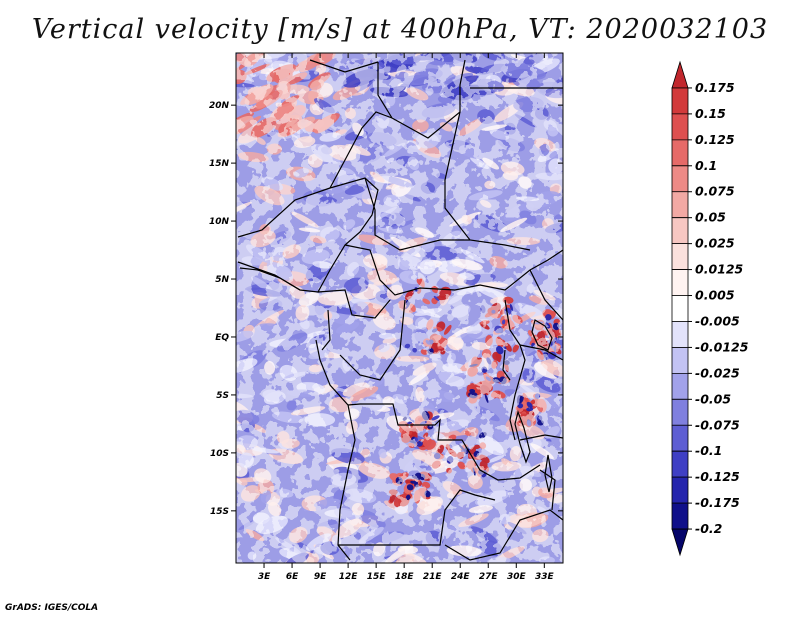 The width and height of the screenshot is (800, 618). Describe the element at coordinates (710, 217) in the screenshot. I see `colorbar-label: 0.05` at that location.